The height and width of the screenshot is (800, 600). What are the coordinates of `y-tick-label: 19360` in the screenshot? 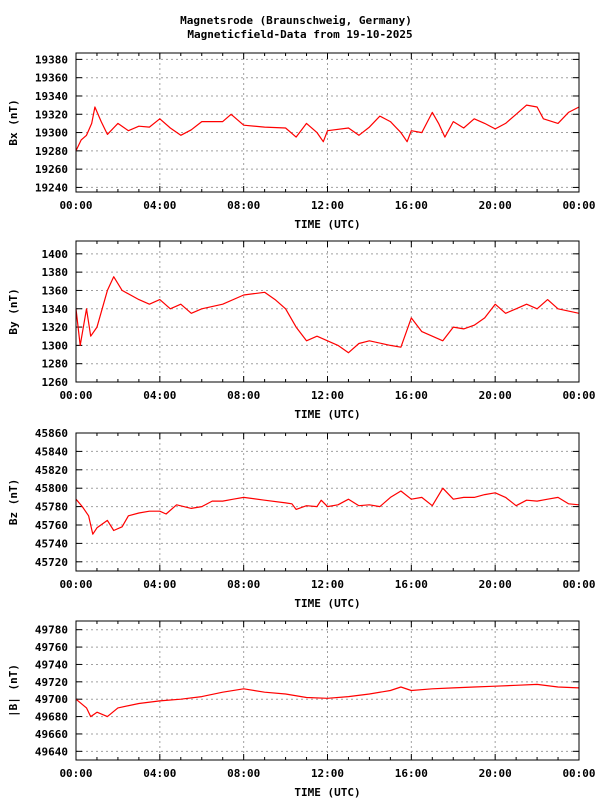 It's located at (51, 78).